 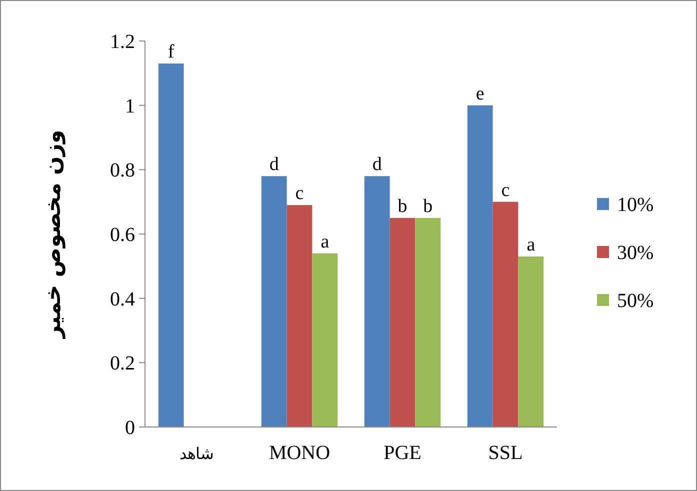 I want to click on legend-label: 10%, so click(x=635, y=205).